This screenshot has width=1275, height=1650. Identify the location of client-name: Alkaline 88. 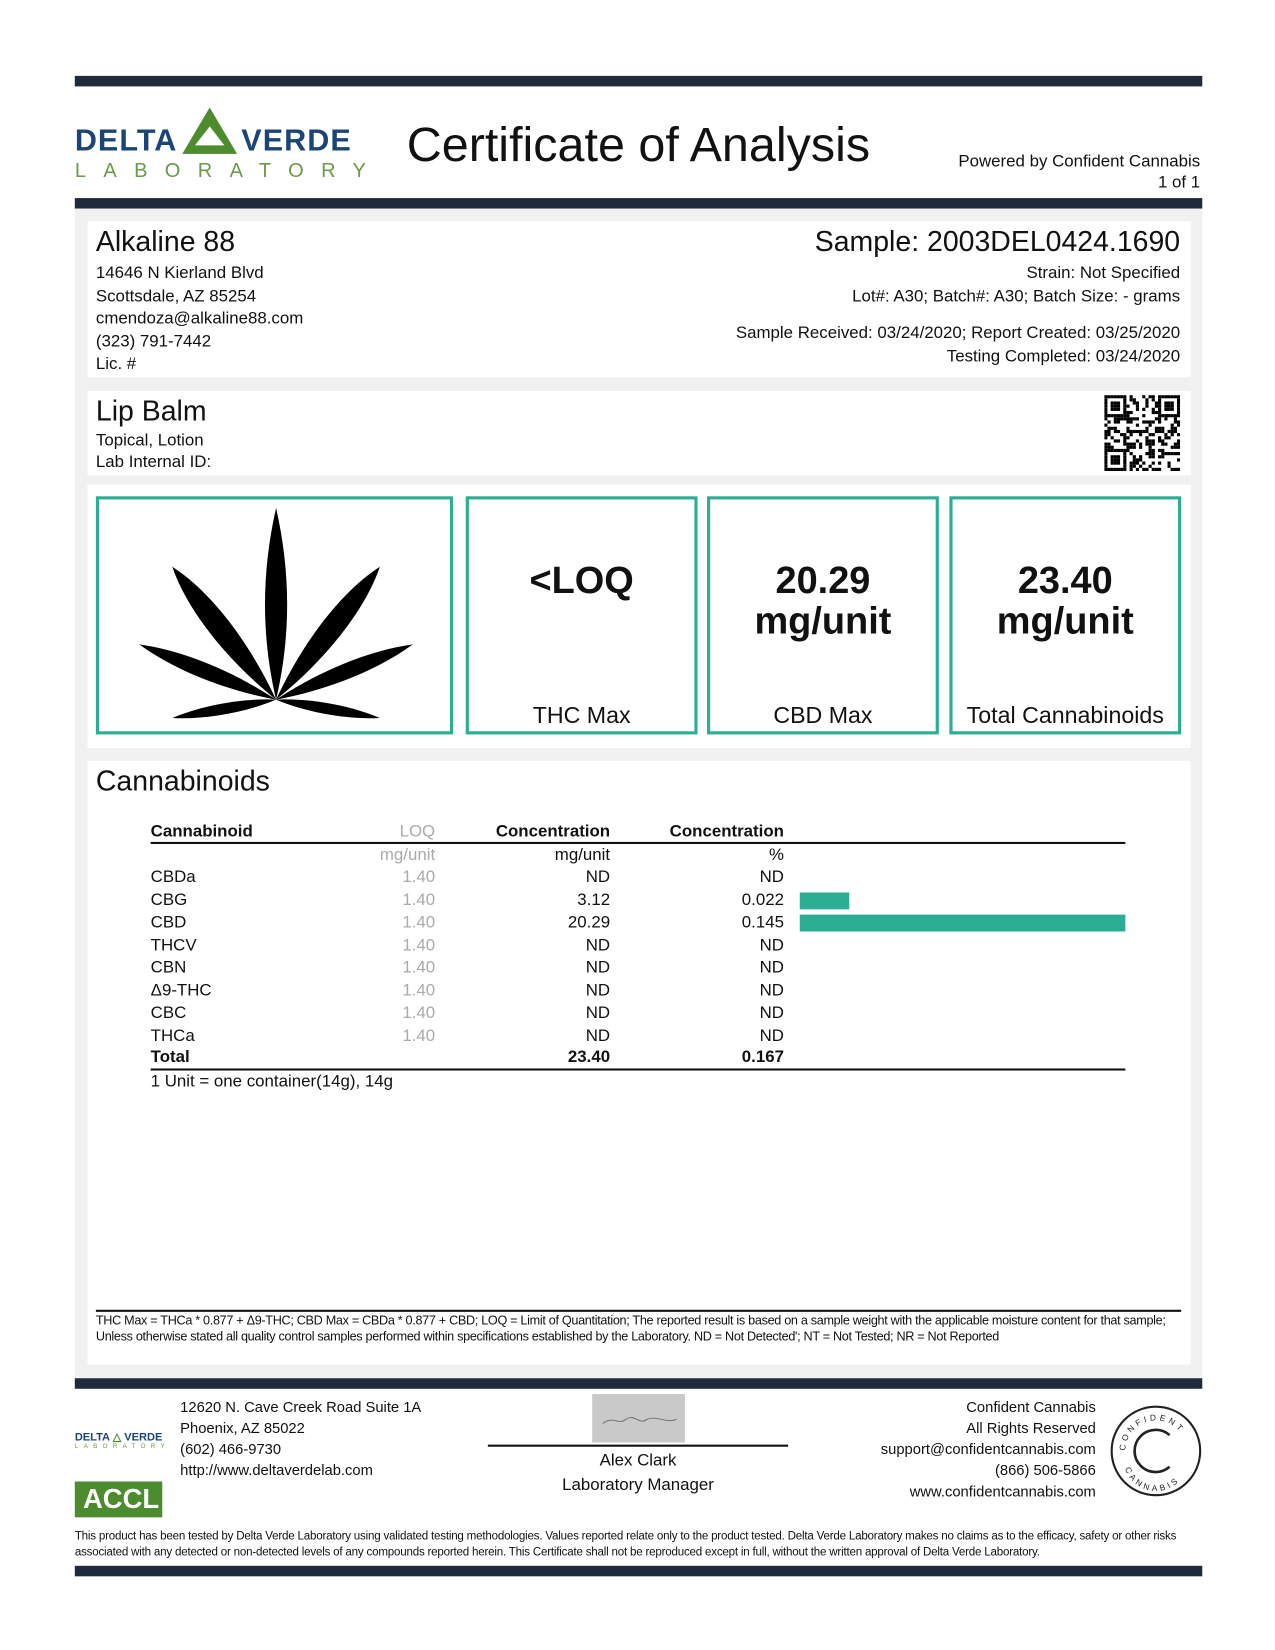
(165, 241).